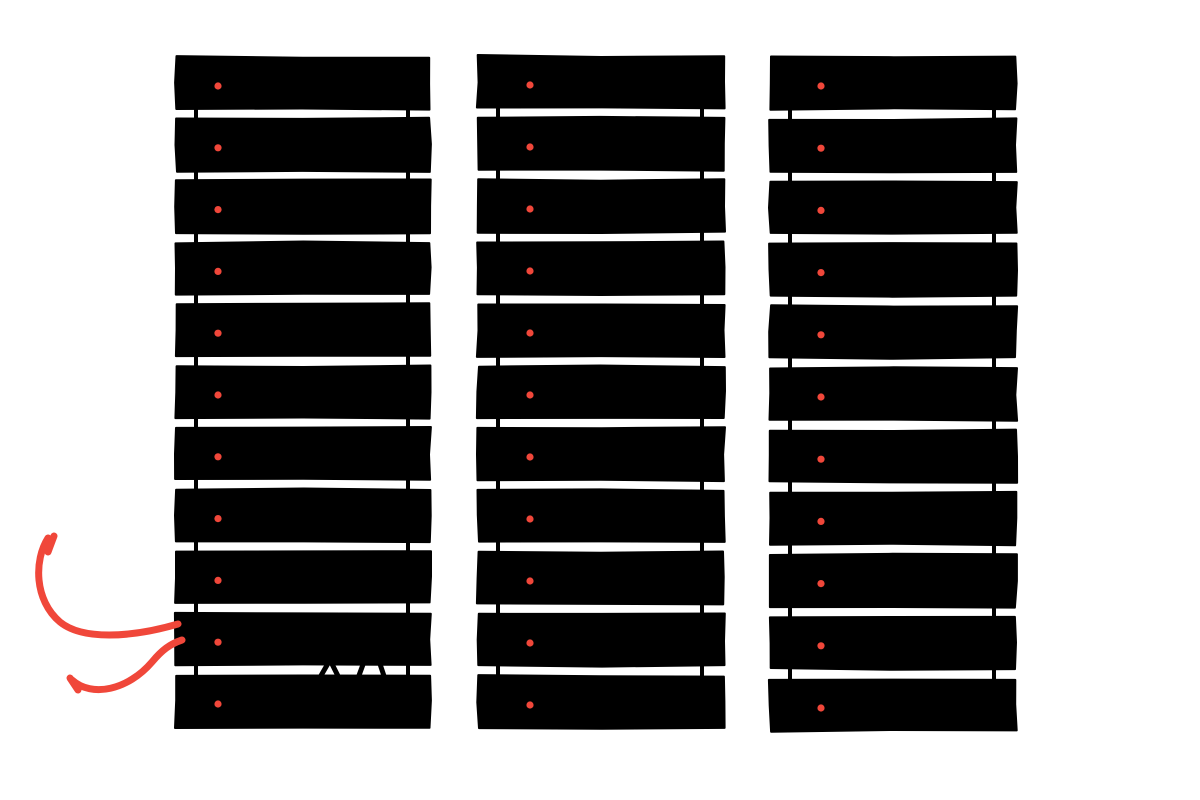  Describe the element at coordinates (127, 665) in the screenshot. I see `cable-strand` at that location.